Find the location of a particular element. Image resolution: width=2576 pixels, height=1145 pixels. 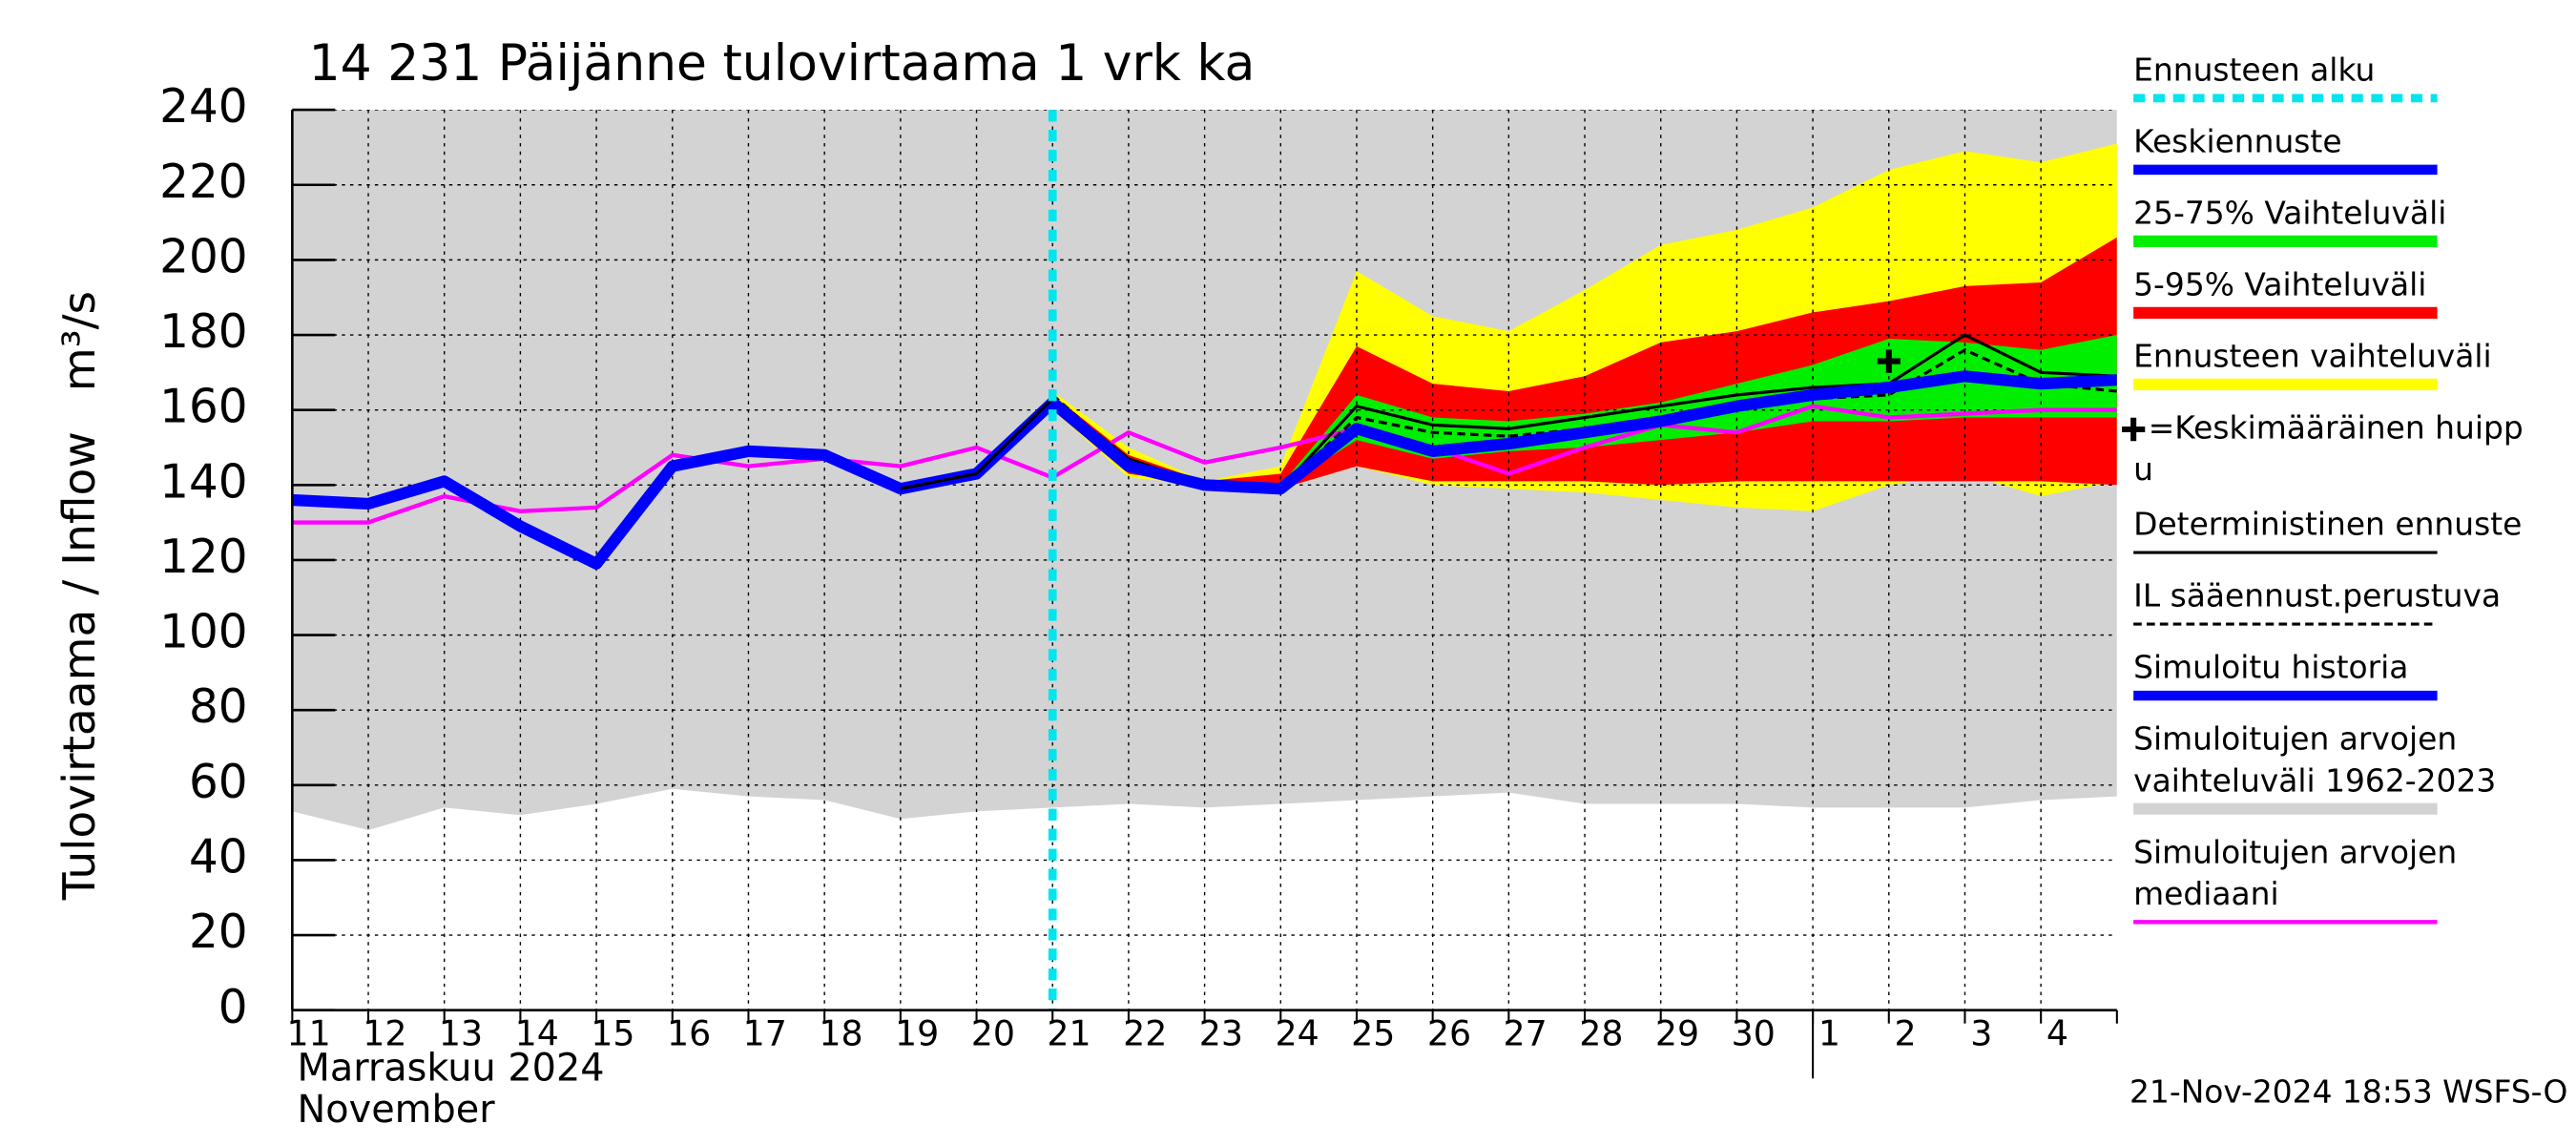

x-tick-label: 4 is located at coordinates (2057, 1032).